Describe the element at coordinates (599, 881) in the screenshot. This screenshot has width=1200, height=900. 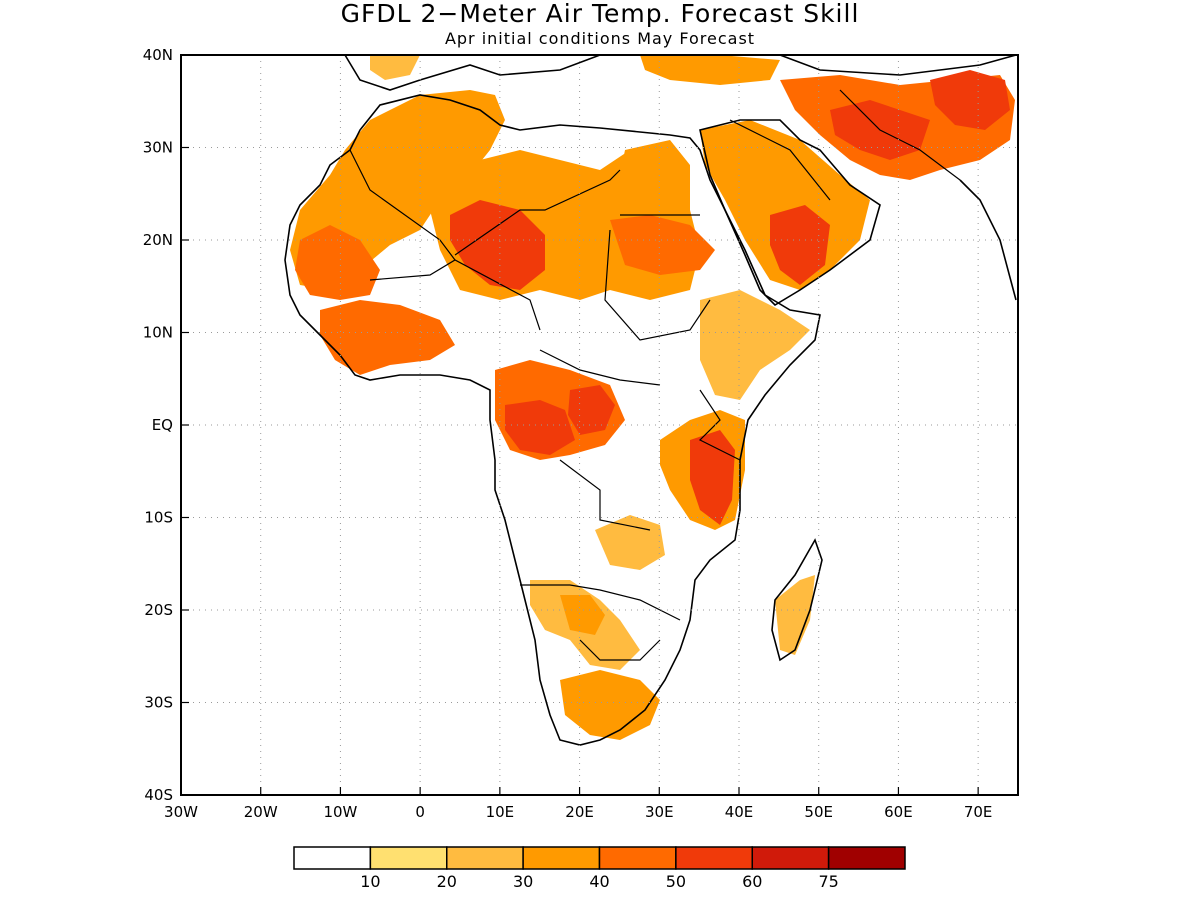
I see `colorbar-label: 40` at that location.